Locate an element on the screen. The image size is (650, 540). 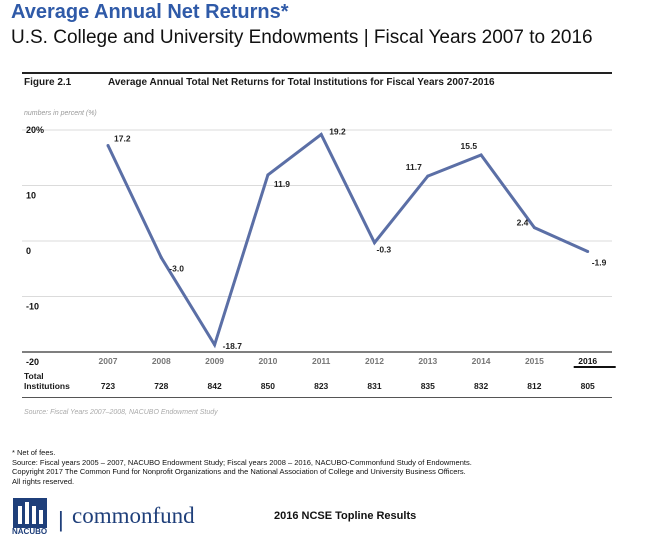
x-tick-label: 2008 is located at coordinates (161, 361).